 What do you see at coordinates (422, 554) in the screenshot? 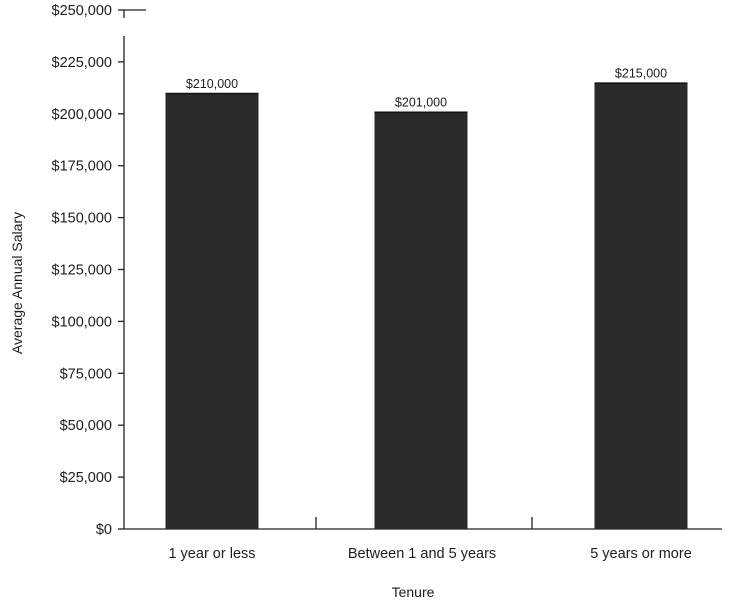
I see `x-category-label: Between 1 and 5 years` at bounding box center [422, 554].